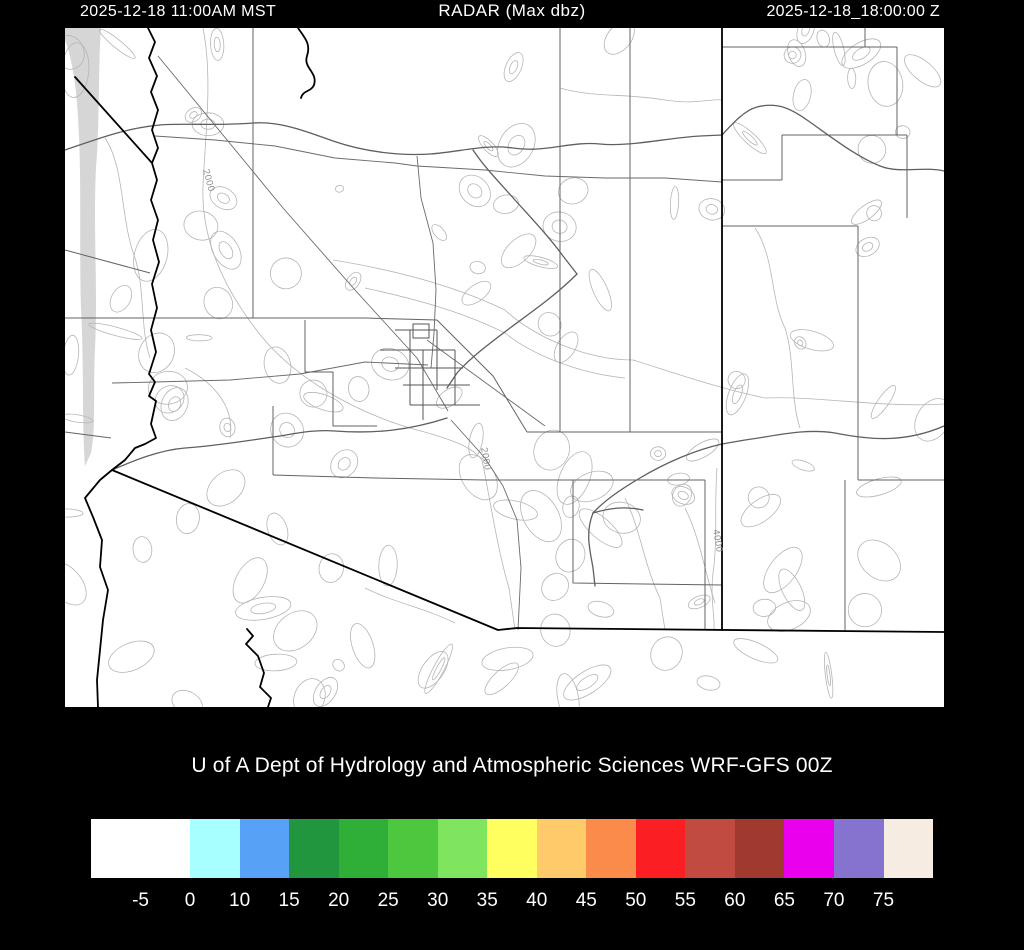 This screenshot has height=950, width=1024. I want to click on contour-label: 2000, so click(485, 459).